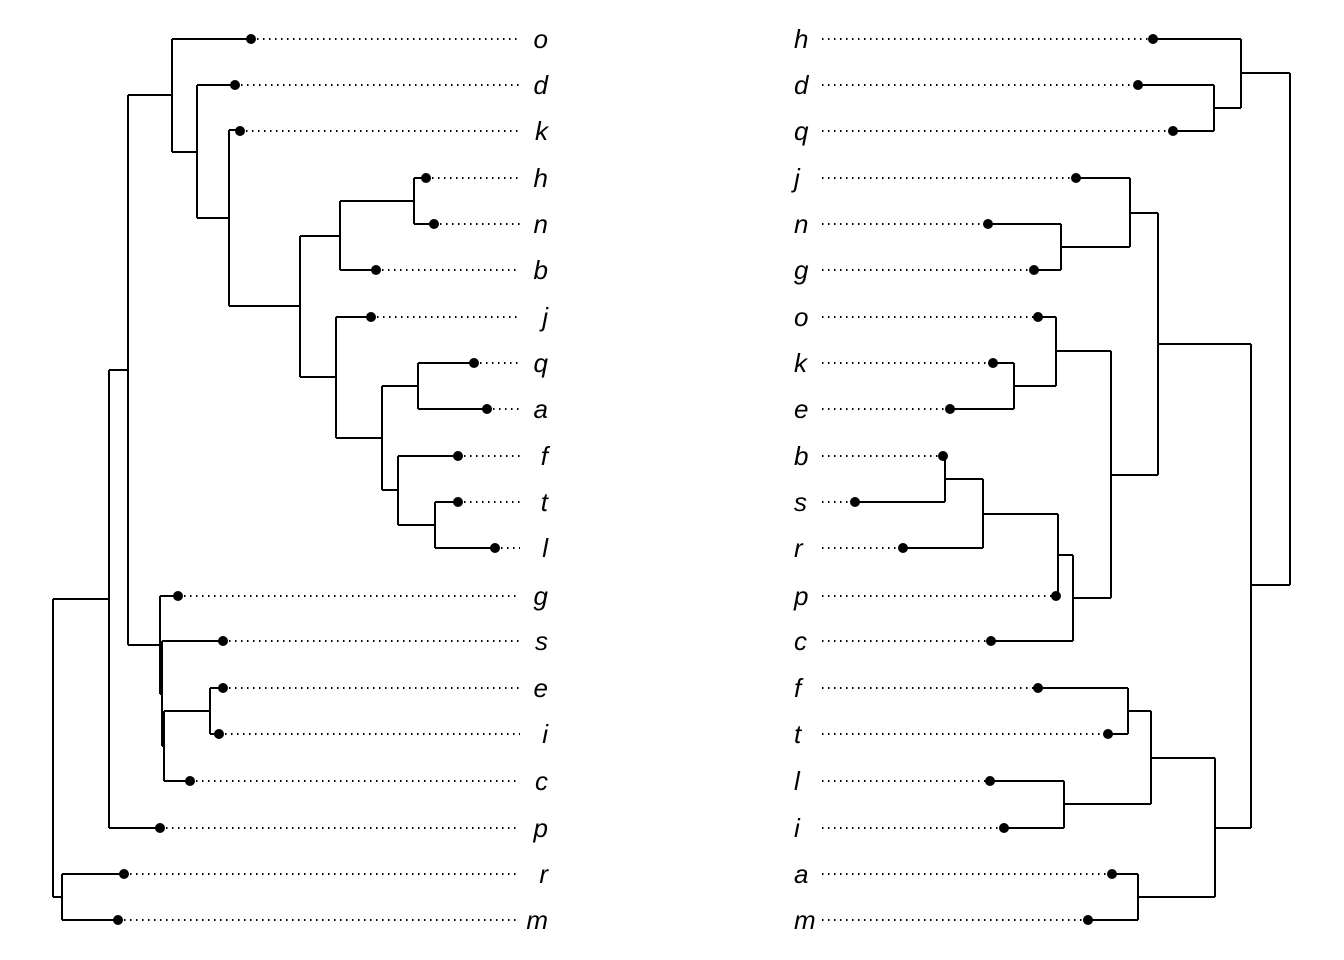 The height and width of the screenshot is (960, 1344). What do you see at coordinates (798, 734) in the screenshot?
I see `right-tip-label: t` at bounding box center [798, 734].